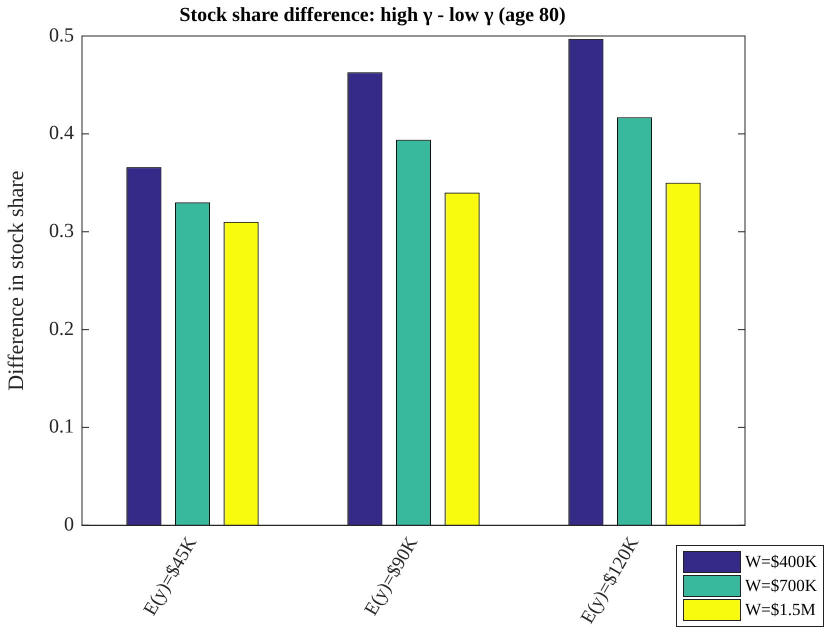  Describe the element at coordinates (781, 562) in the screenshot. I see `legend-label: W=$400K` at that location.